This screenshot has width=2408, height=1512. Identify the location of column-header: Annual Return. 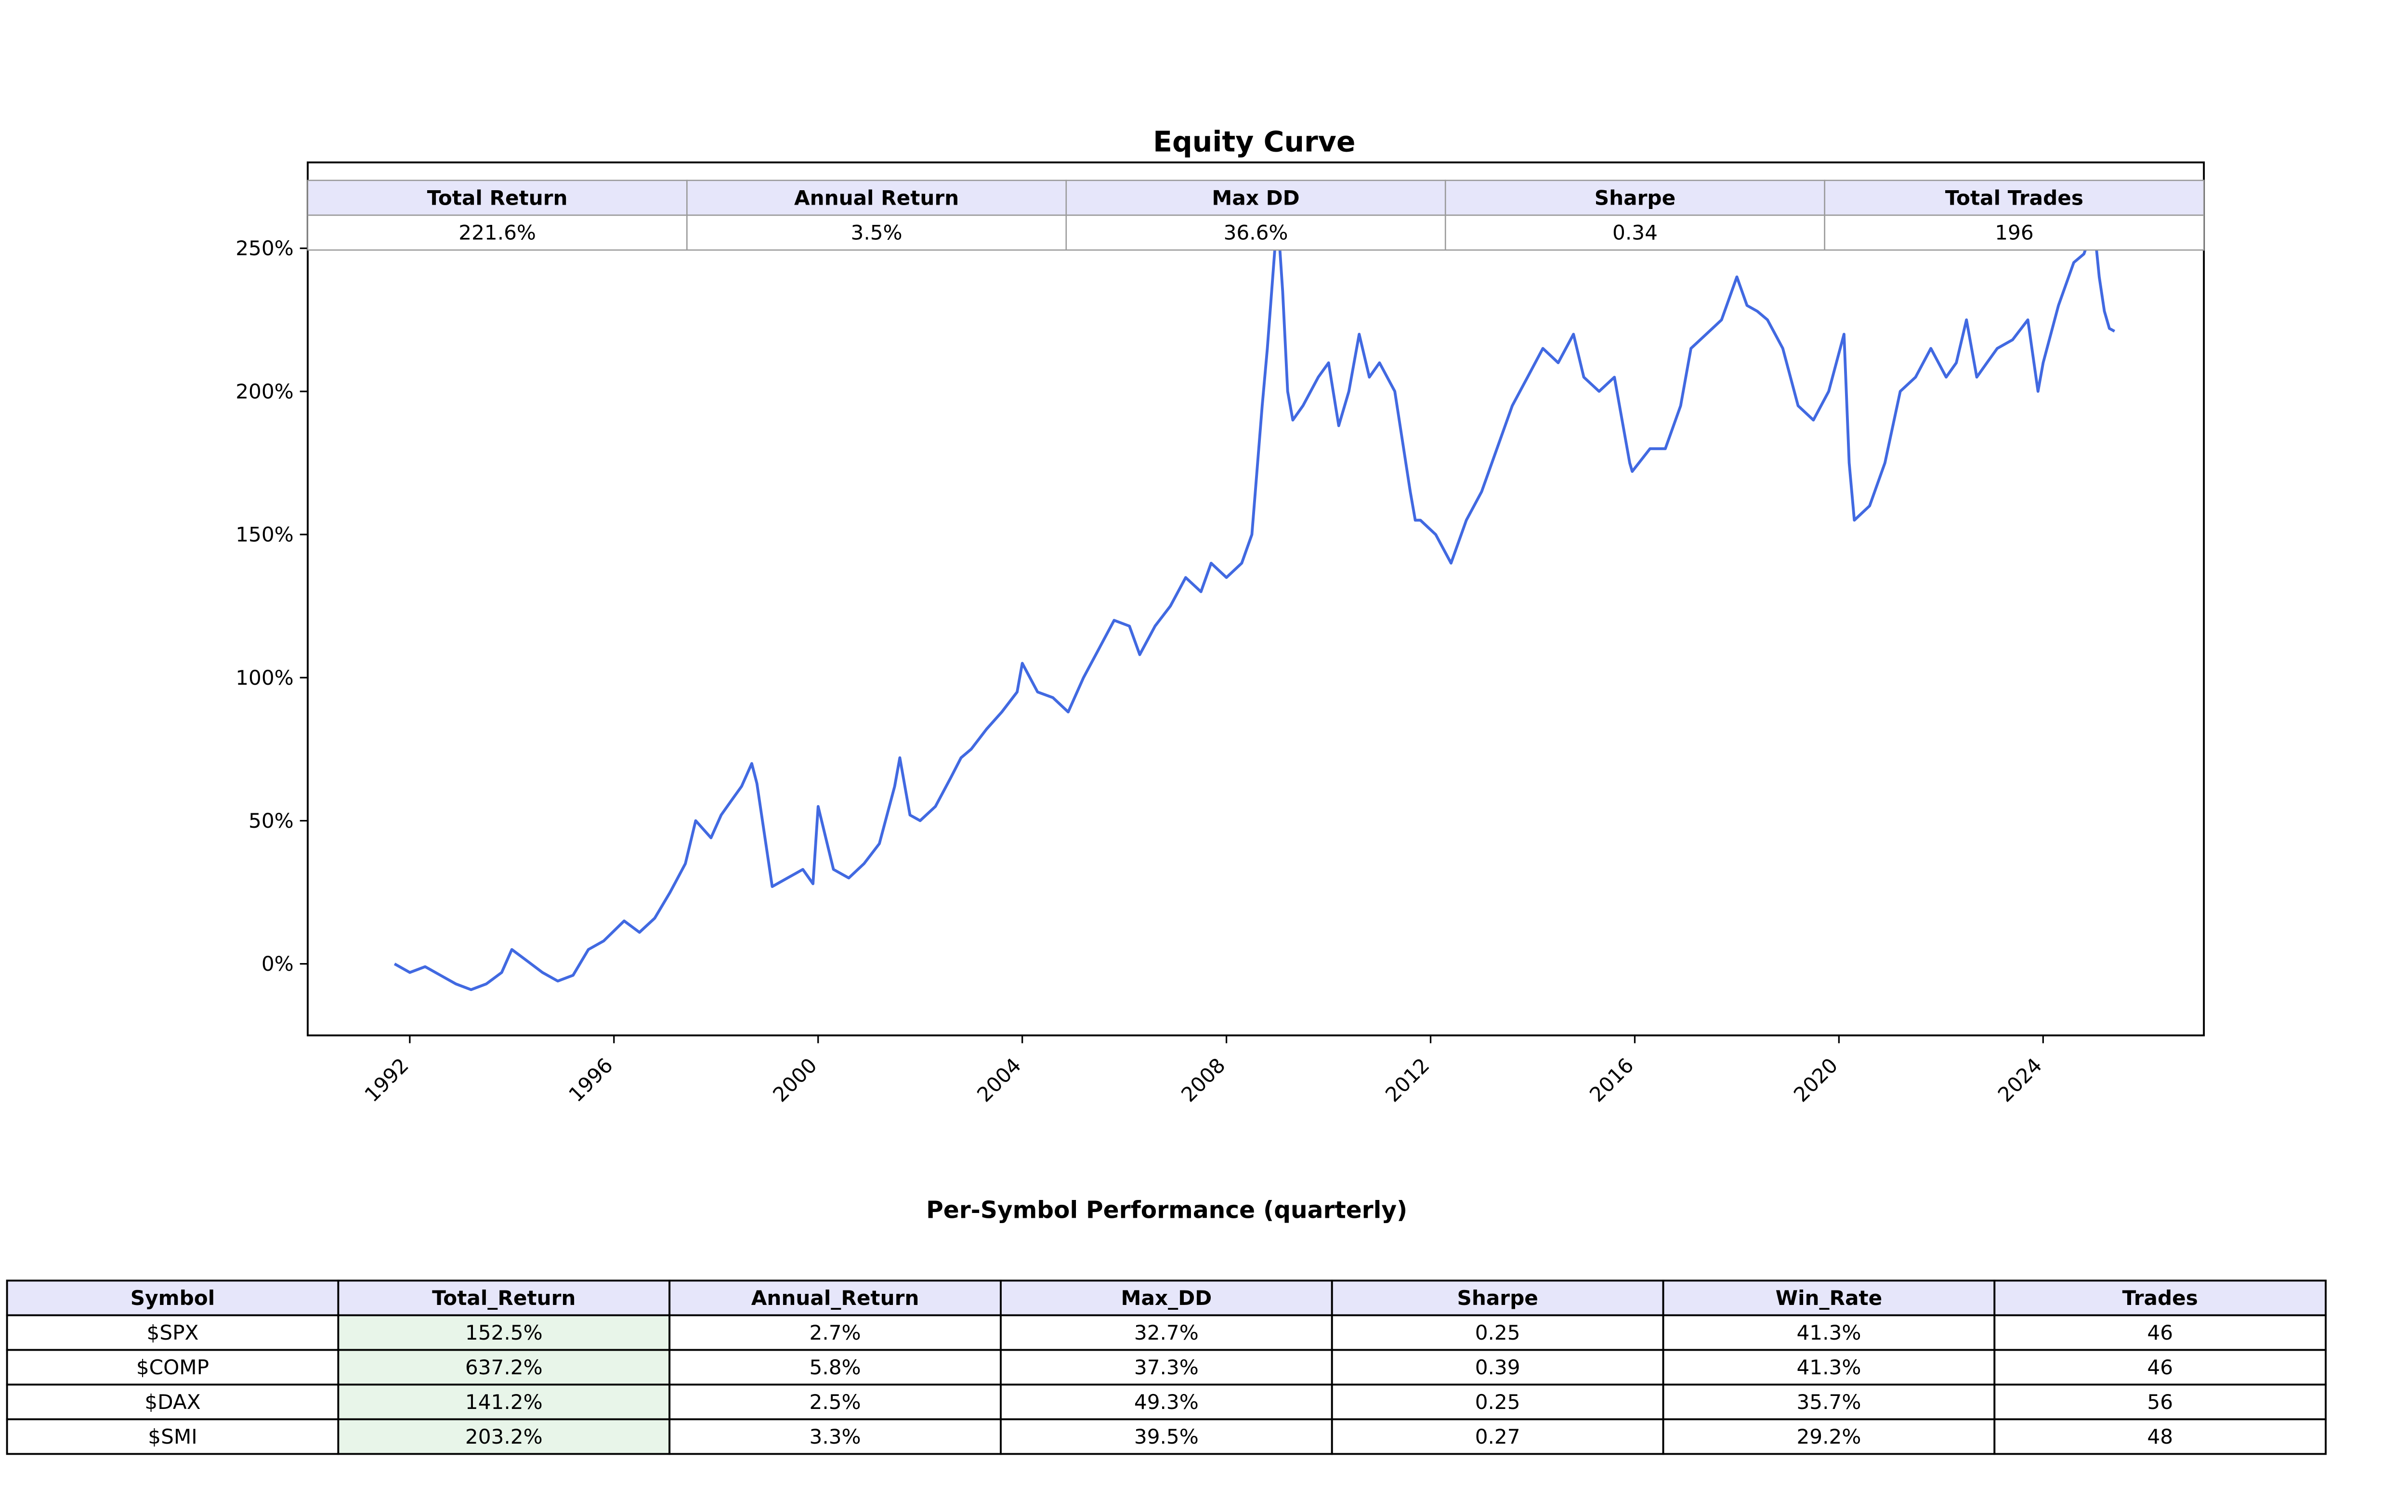
(876, 197).